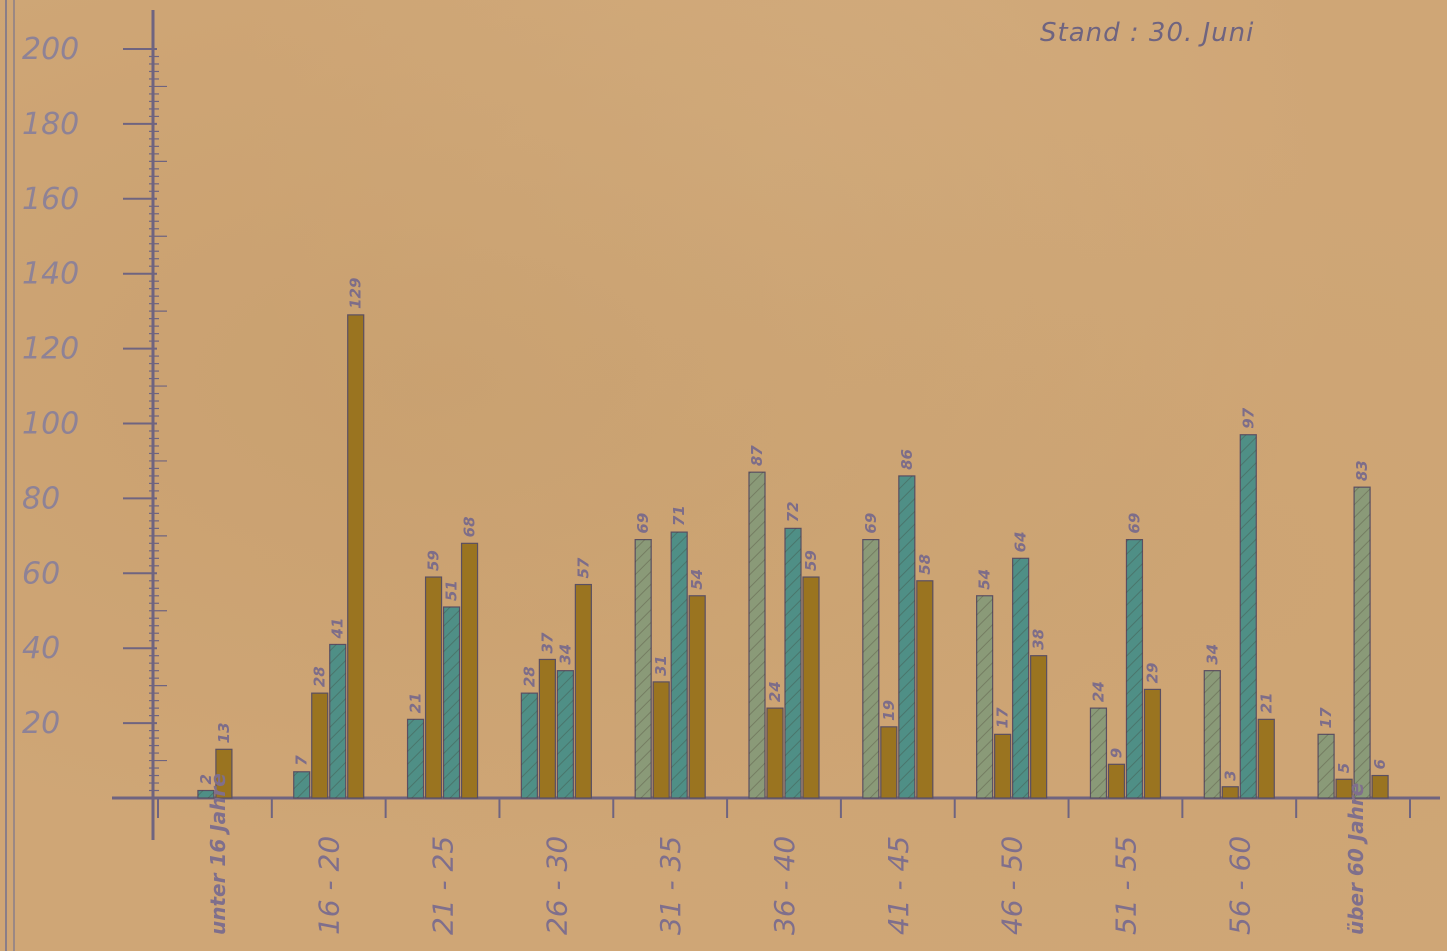 The width and height of the screenshot is (1447, 951). I want to click on bar-value-label: 2, so click(206, 779).